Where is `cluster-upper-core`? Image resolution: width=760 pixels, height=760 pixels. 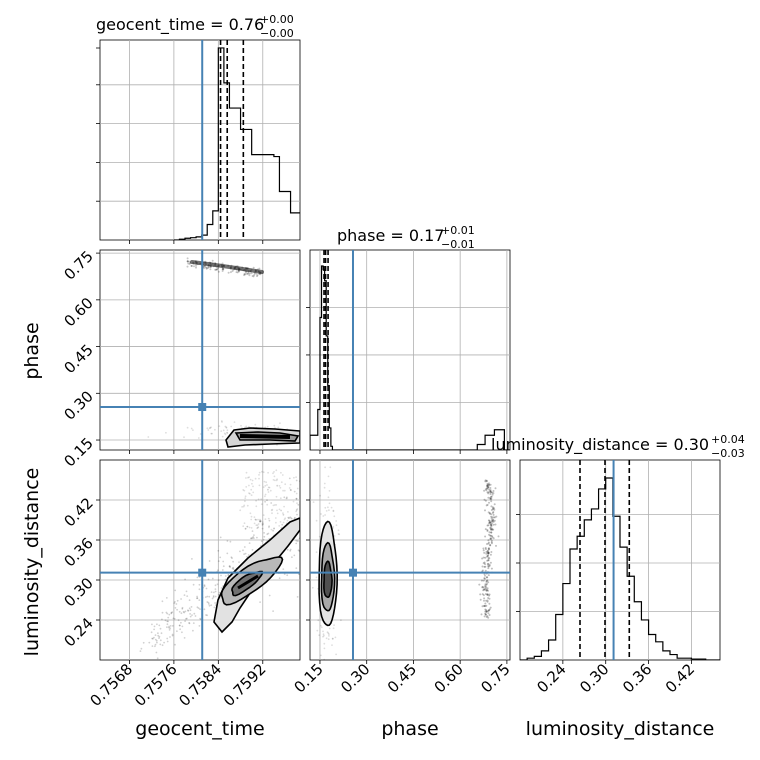 cluster-upper-core is located at coordinates (227, 267).